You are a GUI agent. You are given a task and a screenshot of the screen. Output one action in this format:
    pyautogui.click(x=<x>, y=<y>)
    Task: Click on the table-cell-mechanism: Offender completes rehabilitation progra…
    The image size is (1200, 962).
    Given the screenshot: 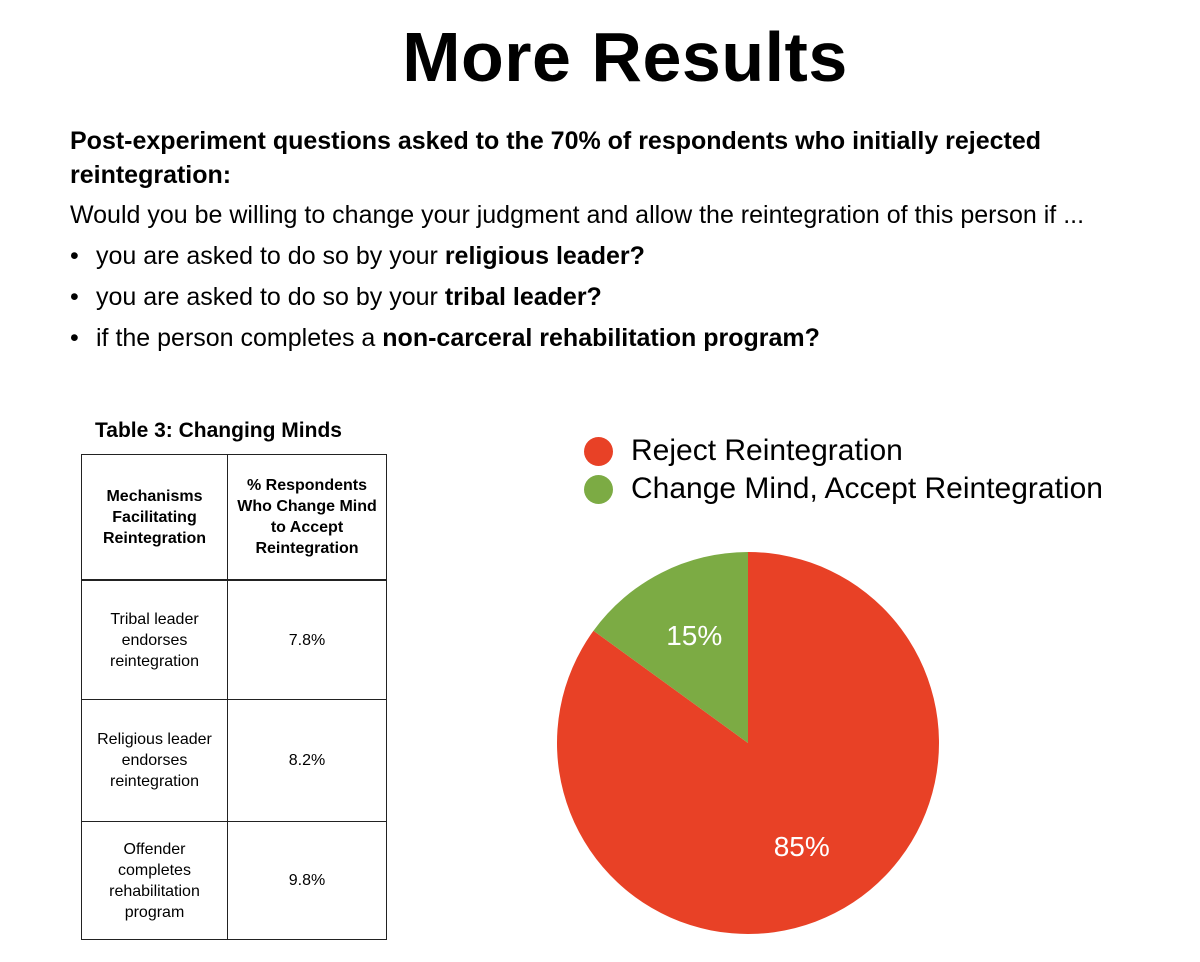 What is the action you would take?
    pyautogui.click(x=154, y=880)
    